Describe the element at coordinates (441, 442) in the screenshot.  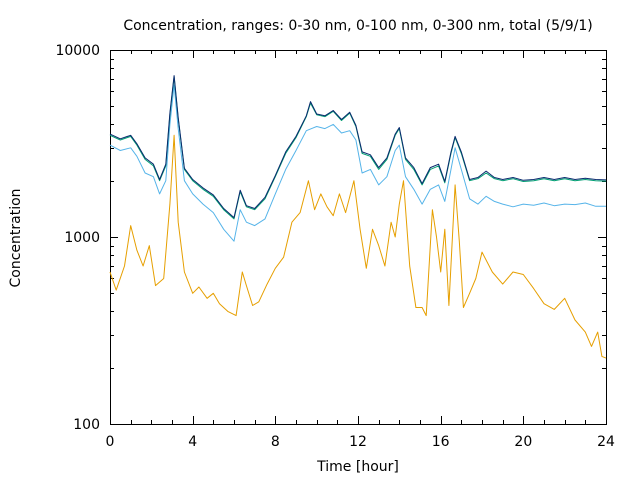
I see `x-tick-label: 16` at that location.